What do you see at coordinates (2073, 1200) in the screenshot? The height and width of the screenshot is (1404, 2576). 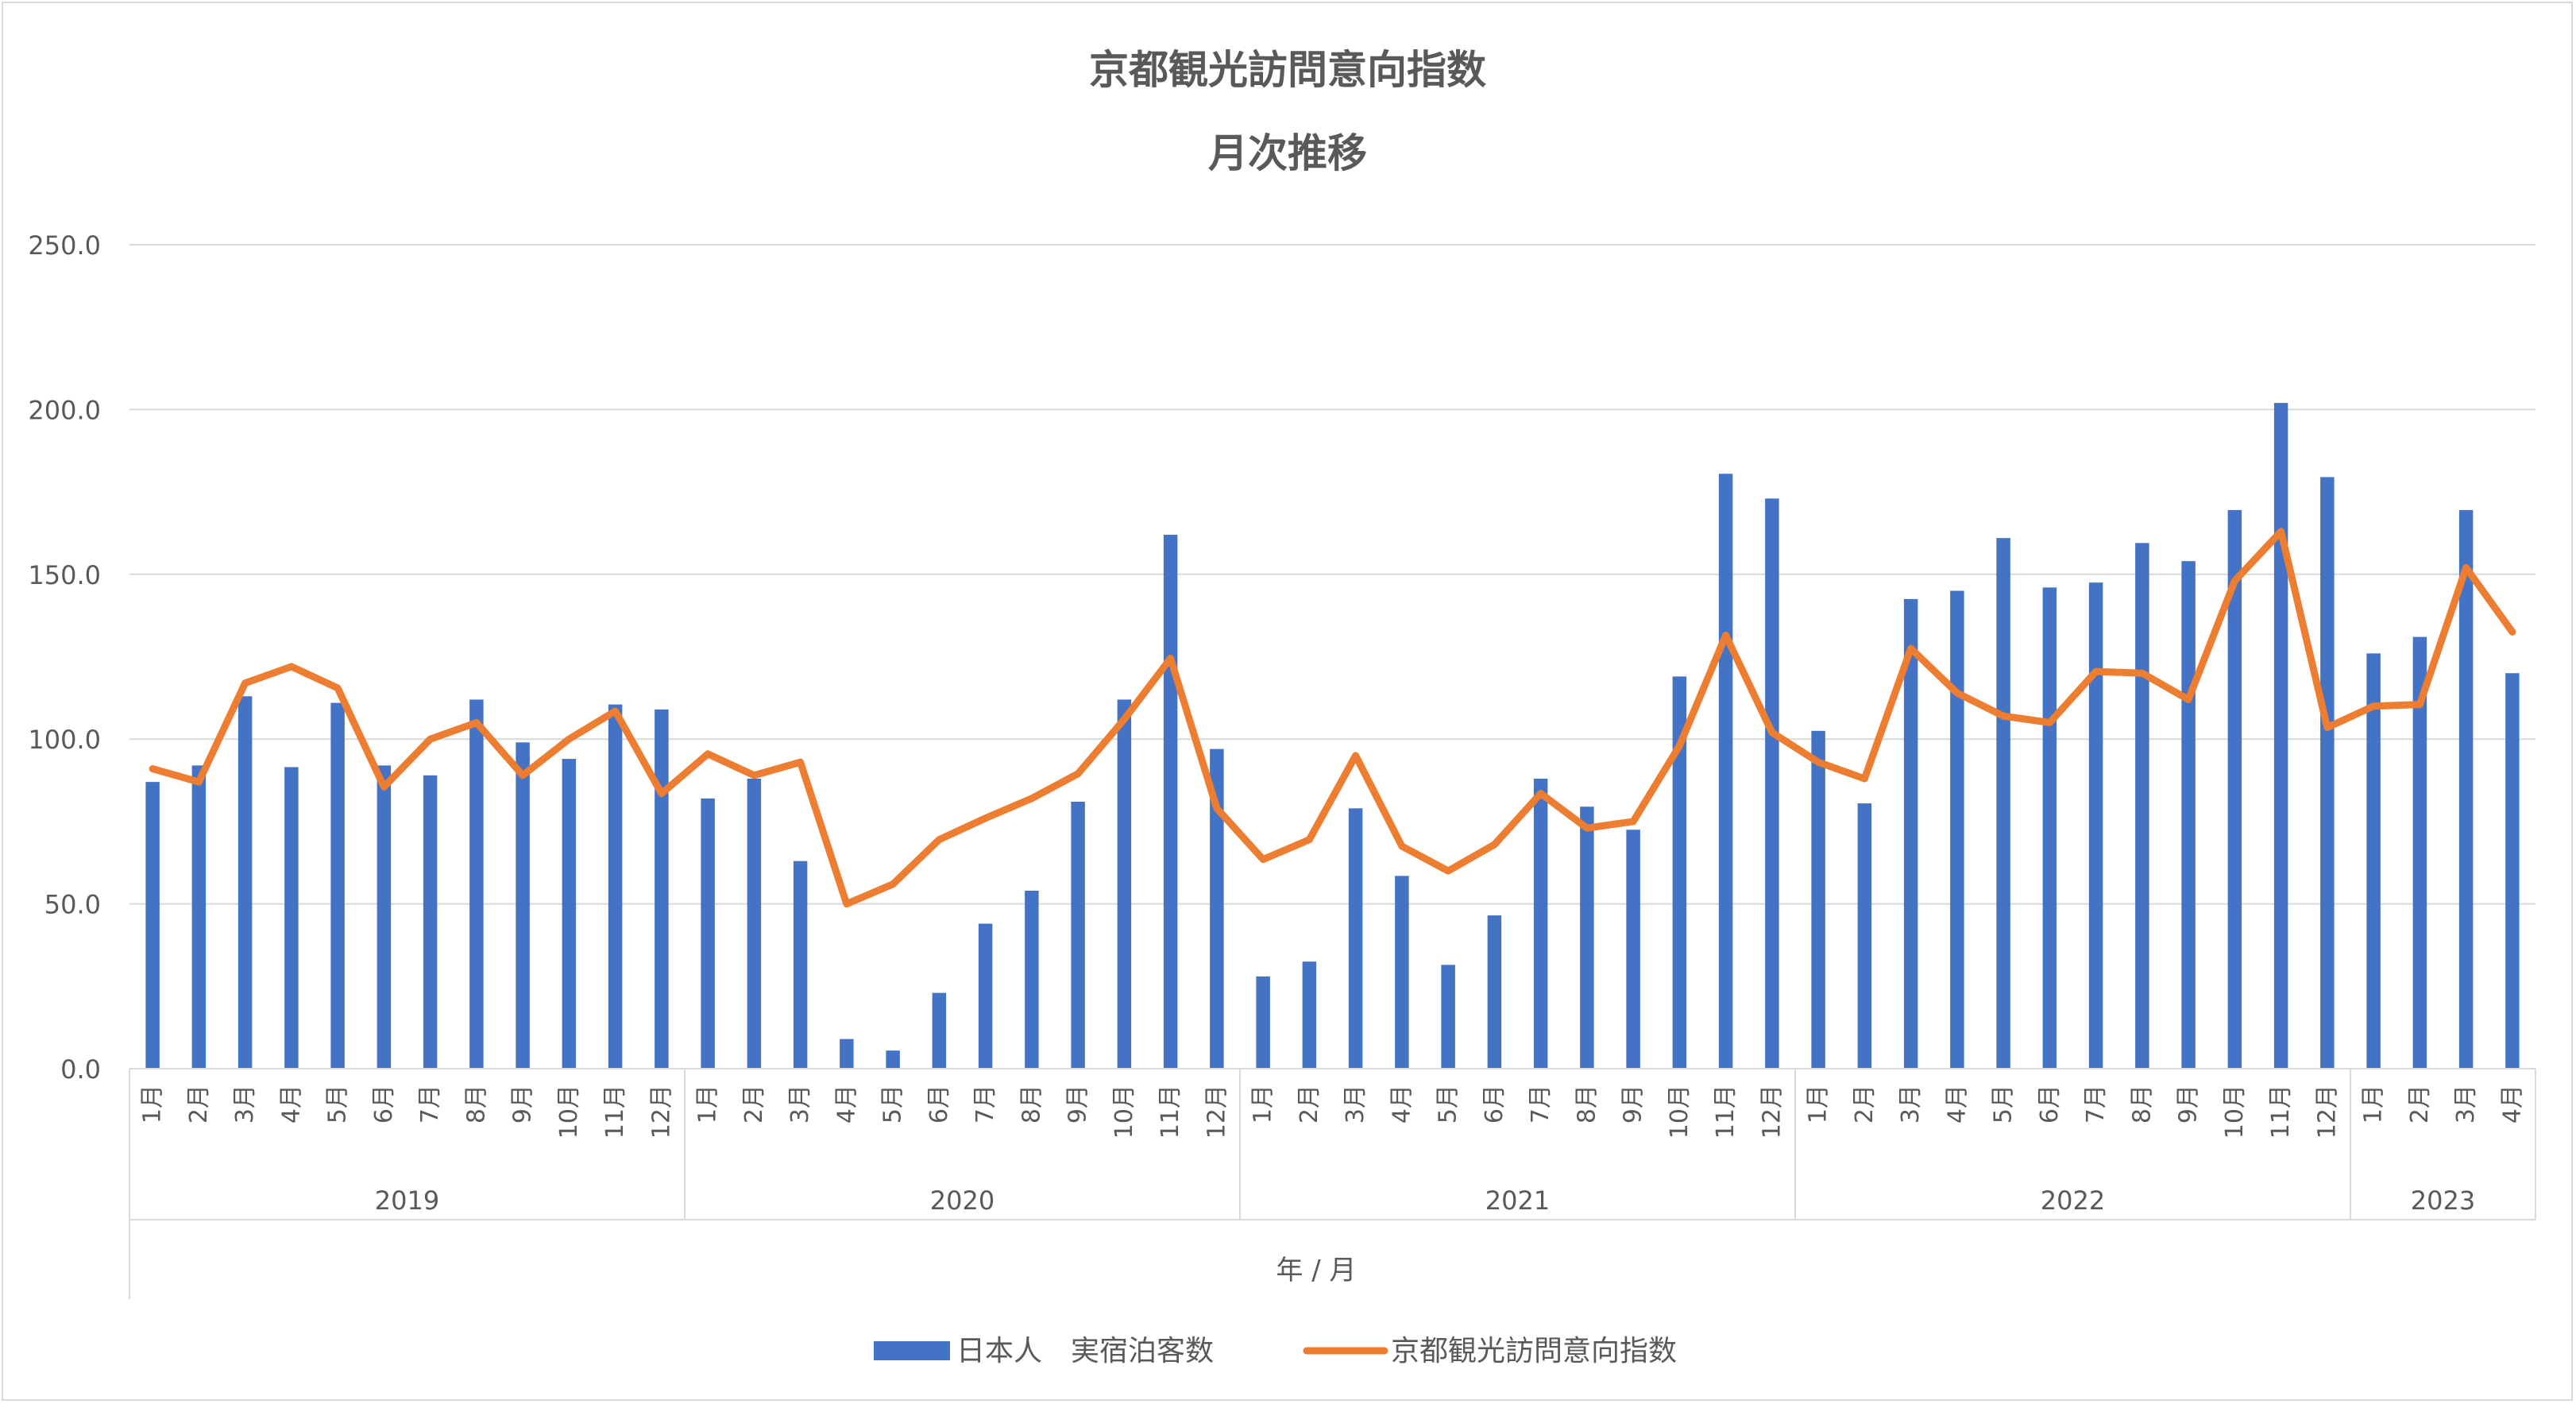 I see `x-year-label: 2022` at bounding box center [2073, 1200].